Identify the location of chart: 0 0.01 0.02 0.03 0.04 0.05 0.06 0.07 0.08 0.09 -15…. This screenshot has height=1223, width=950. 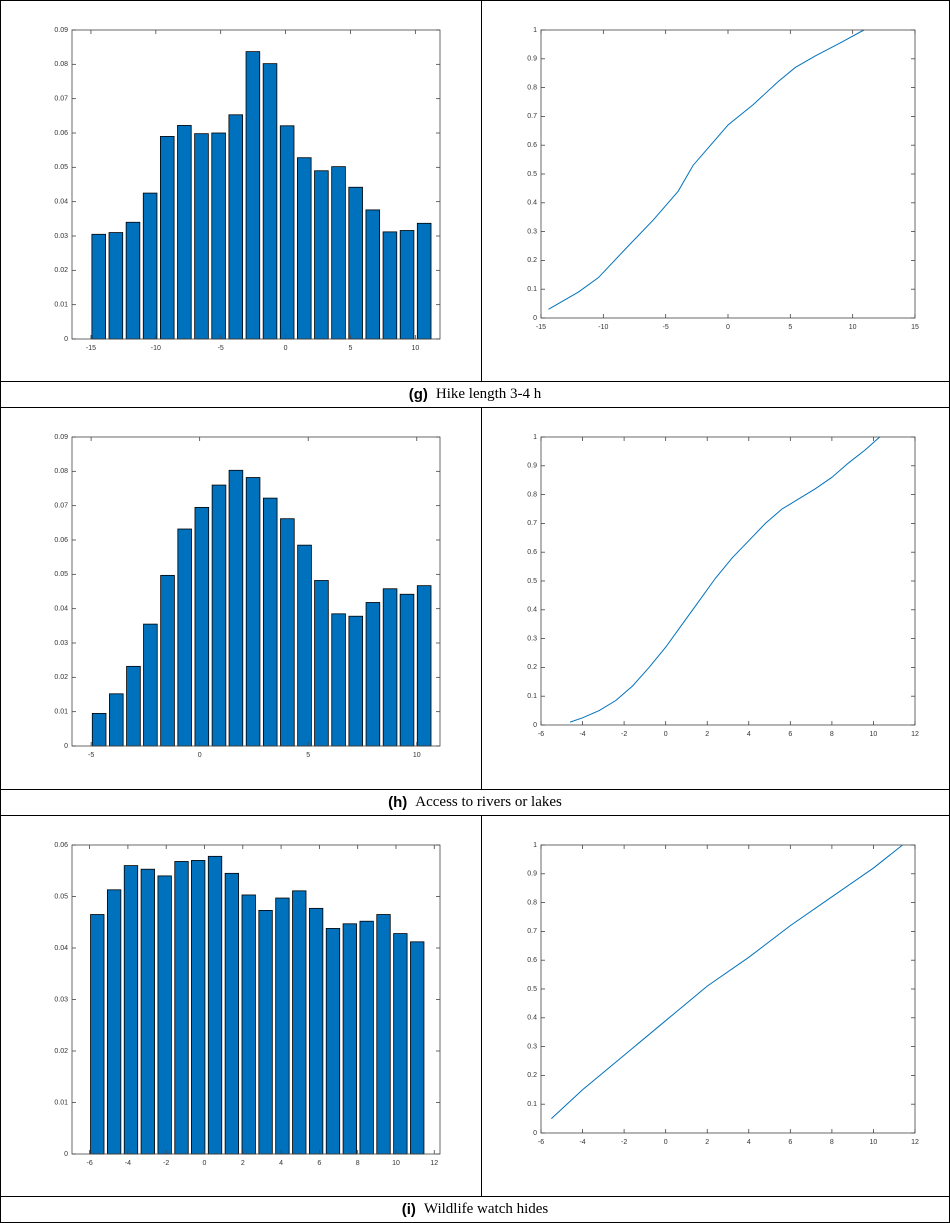
(247, 189).